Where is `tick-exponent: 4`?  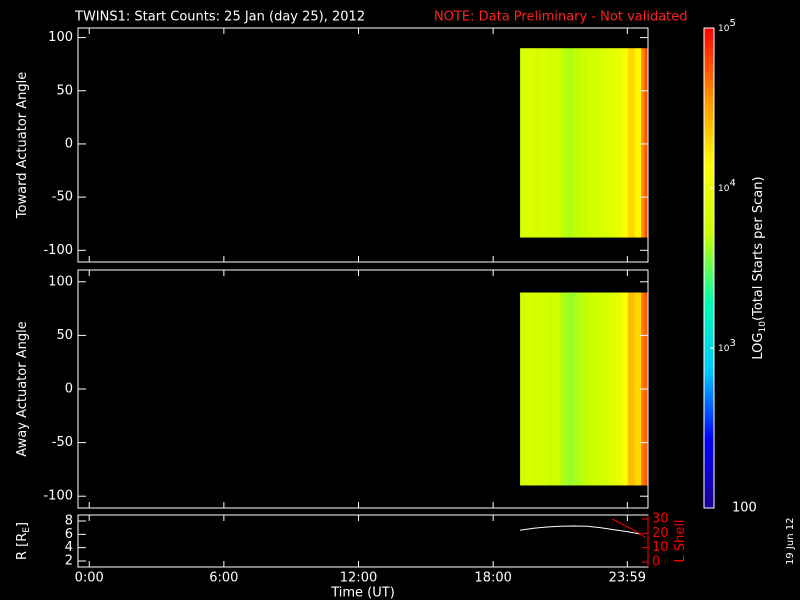 tick-exponent: 4 is located at coordinates (732, 183).